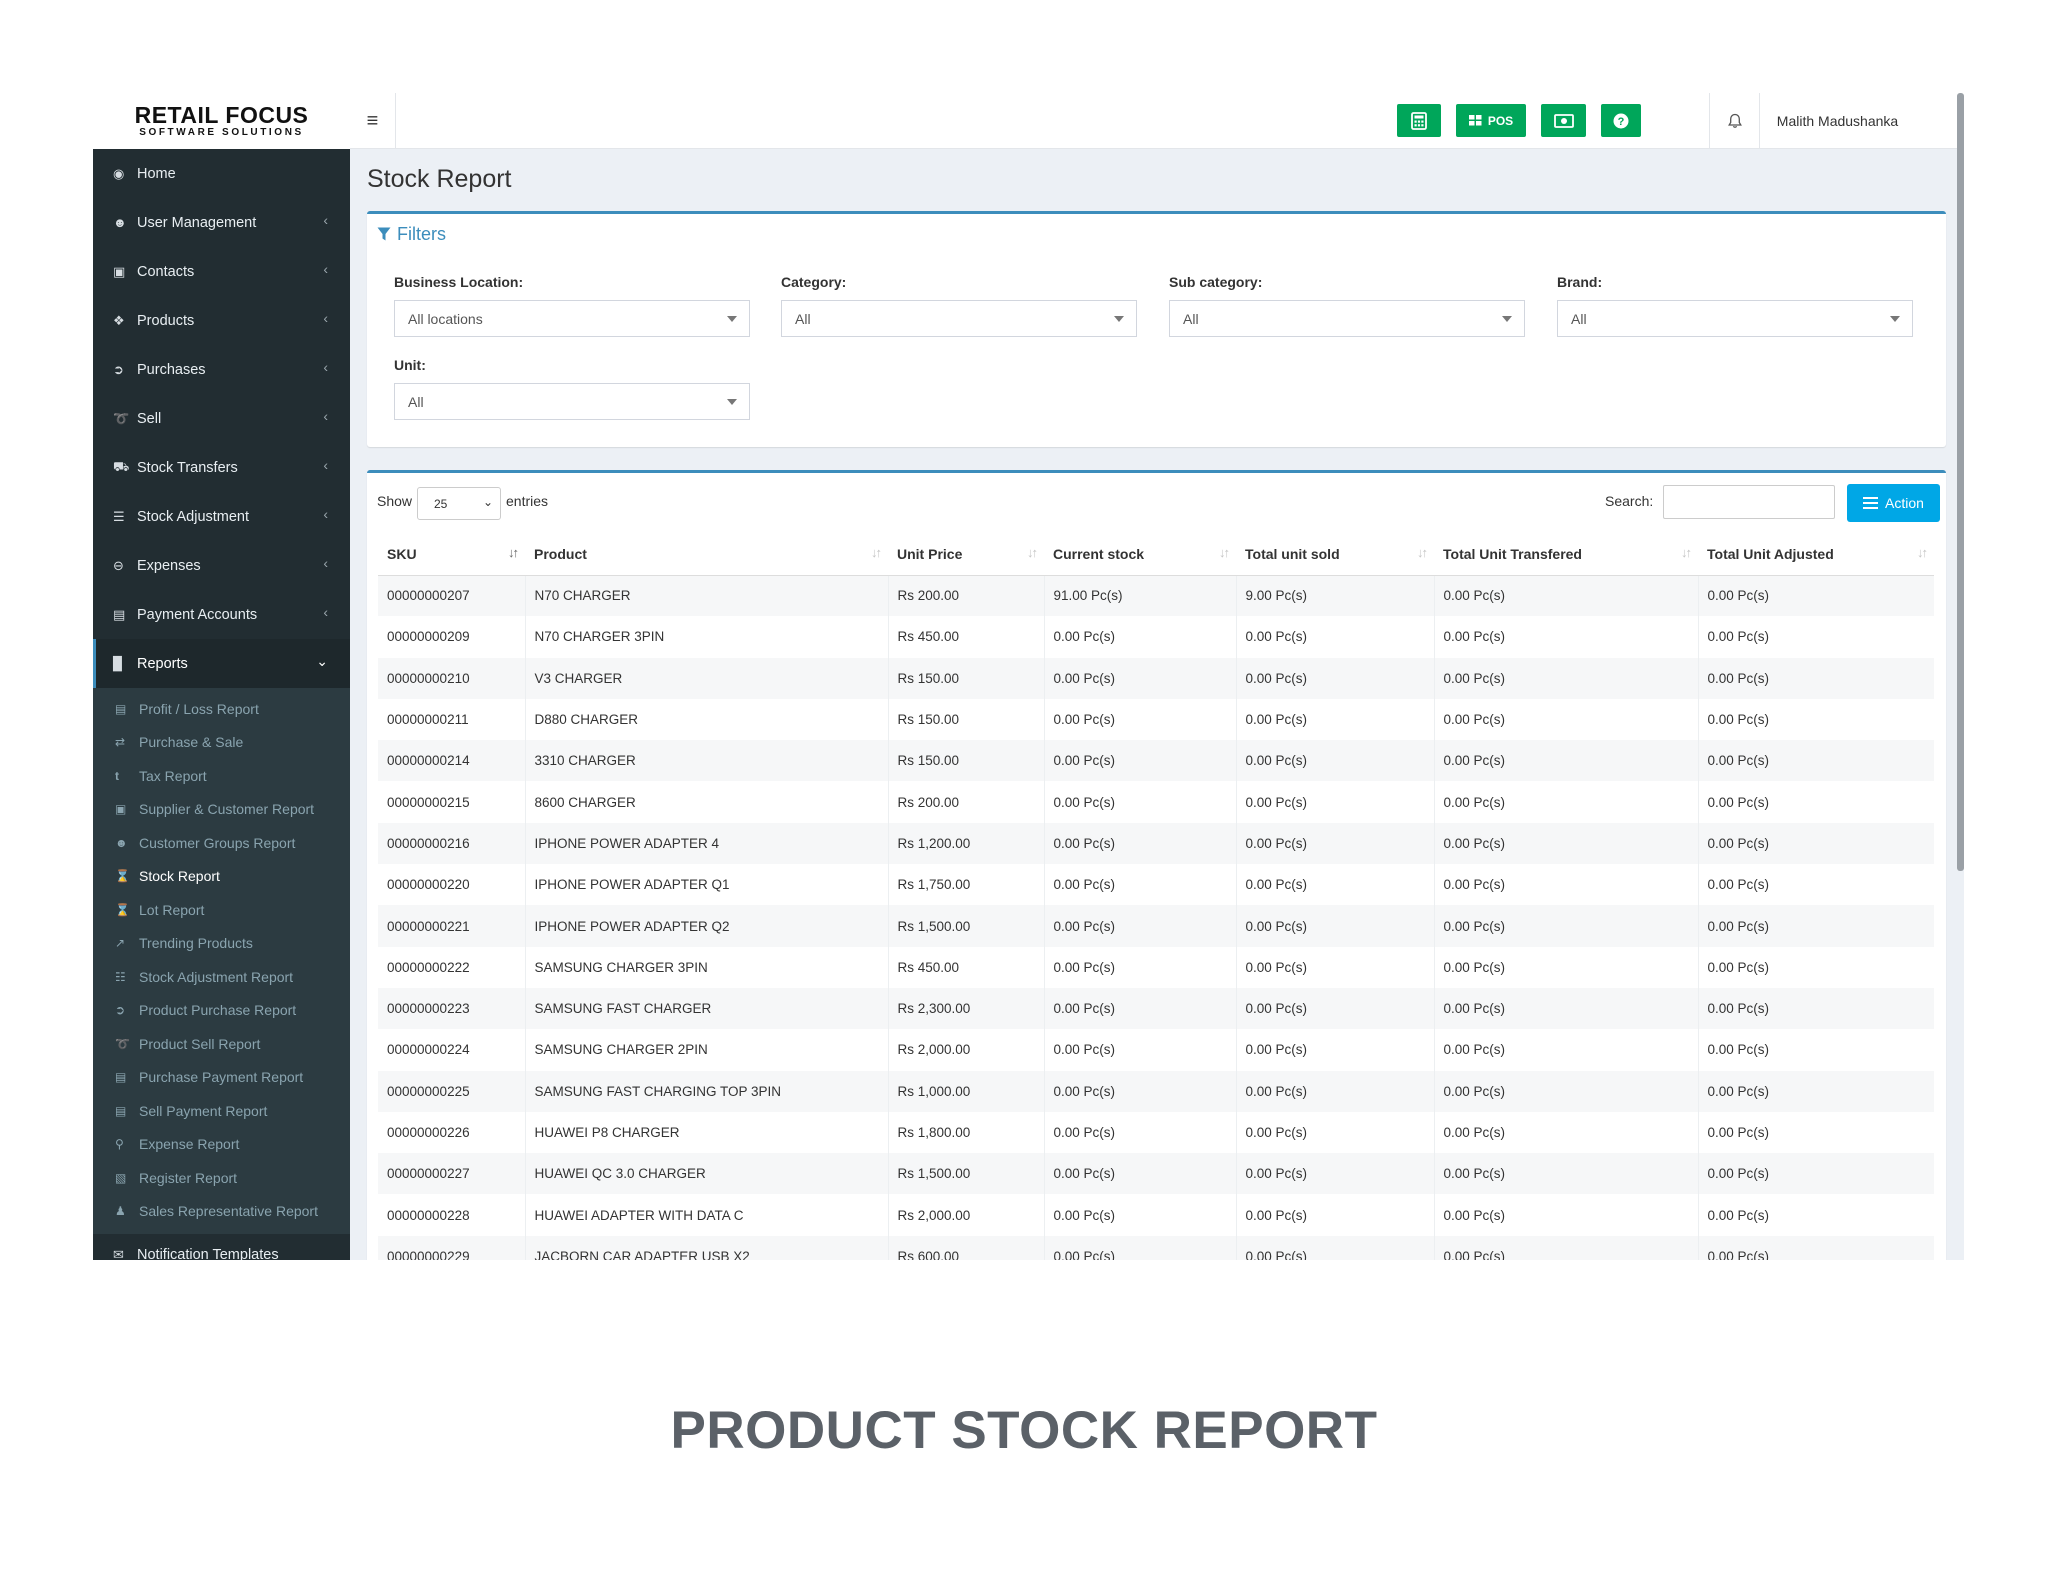 Image resolution: width=2048 pixels, height=1582 pixels. What do you see at coordinates (1837, 121) in the screenshot?
I see `user-menu: Malith Madushanka` at bounding box center [1837, 121].